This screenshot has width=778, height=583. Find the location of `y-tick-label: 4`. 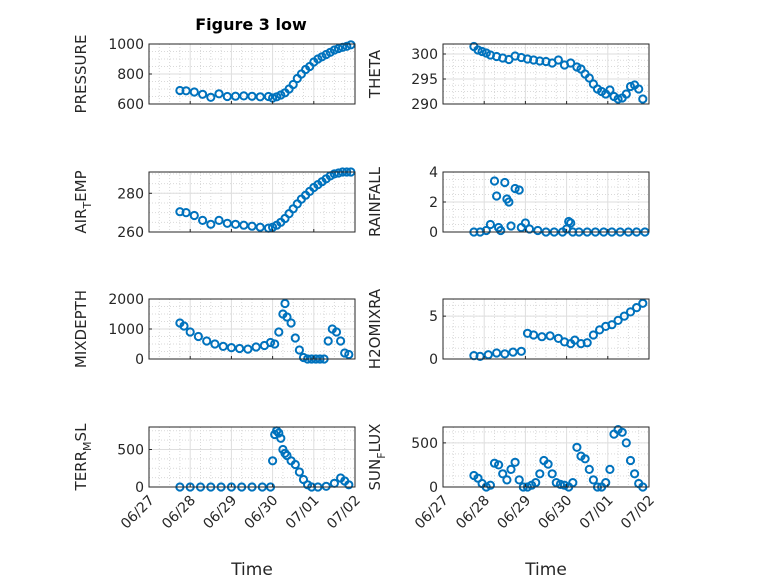

y-tick-label: 4 is located at coordinates (433, 173).